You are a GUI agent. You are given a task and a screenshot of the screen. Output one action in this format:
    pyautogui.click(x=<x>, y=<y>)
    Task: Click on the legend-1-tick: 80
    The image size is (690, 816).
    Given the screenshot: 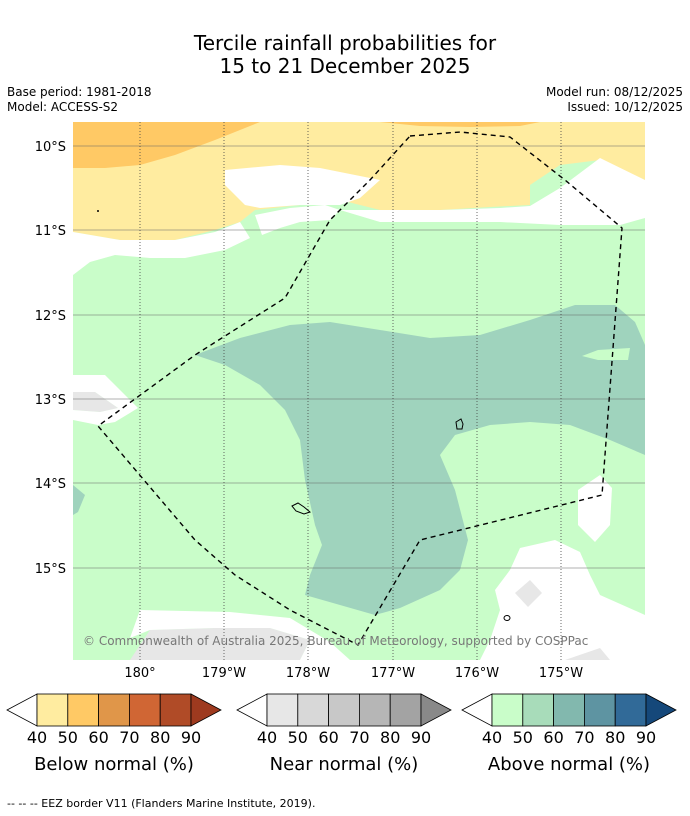 What is the action you would take?
    pyautogui.click(x=160, y=737)
    